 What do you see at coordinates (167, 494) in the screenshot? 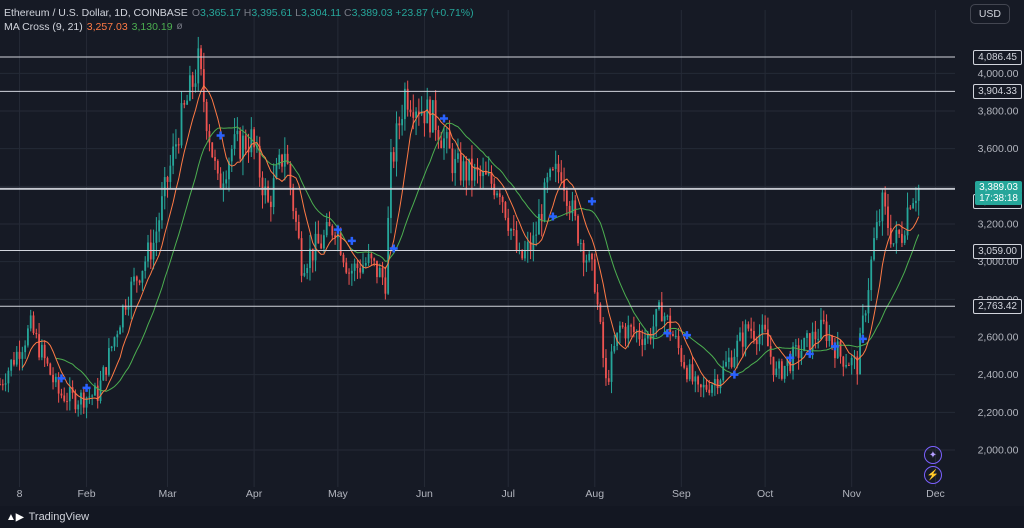
I see `x-tick-label: Mar` at bounding box center [167, 494].